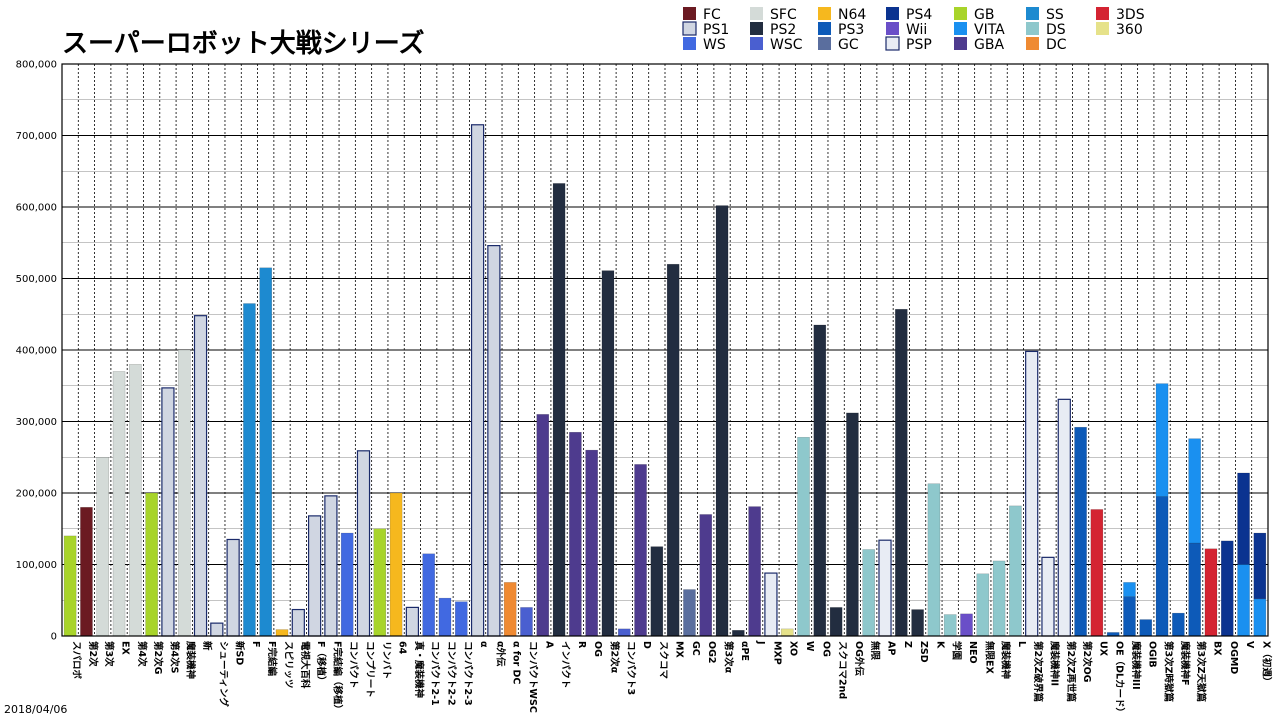  What do you see at coordinates (1130, 15) in the screenshot?
I see `legend-label-3DS: 3DS` at bounding box center [1130, 15].